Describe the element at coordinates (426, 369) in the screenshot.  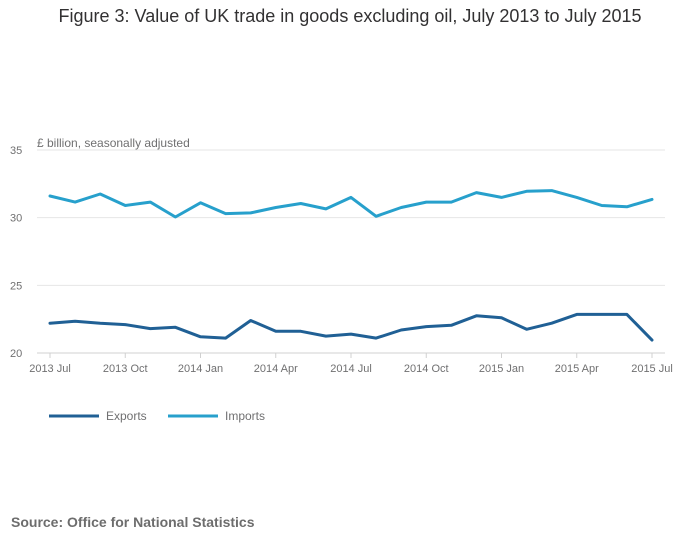
I see `x-tick-label: 2014 Oct` at that location.